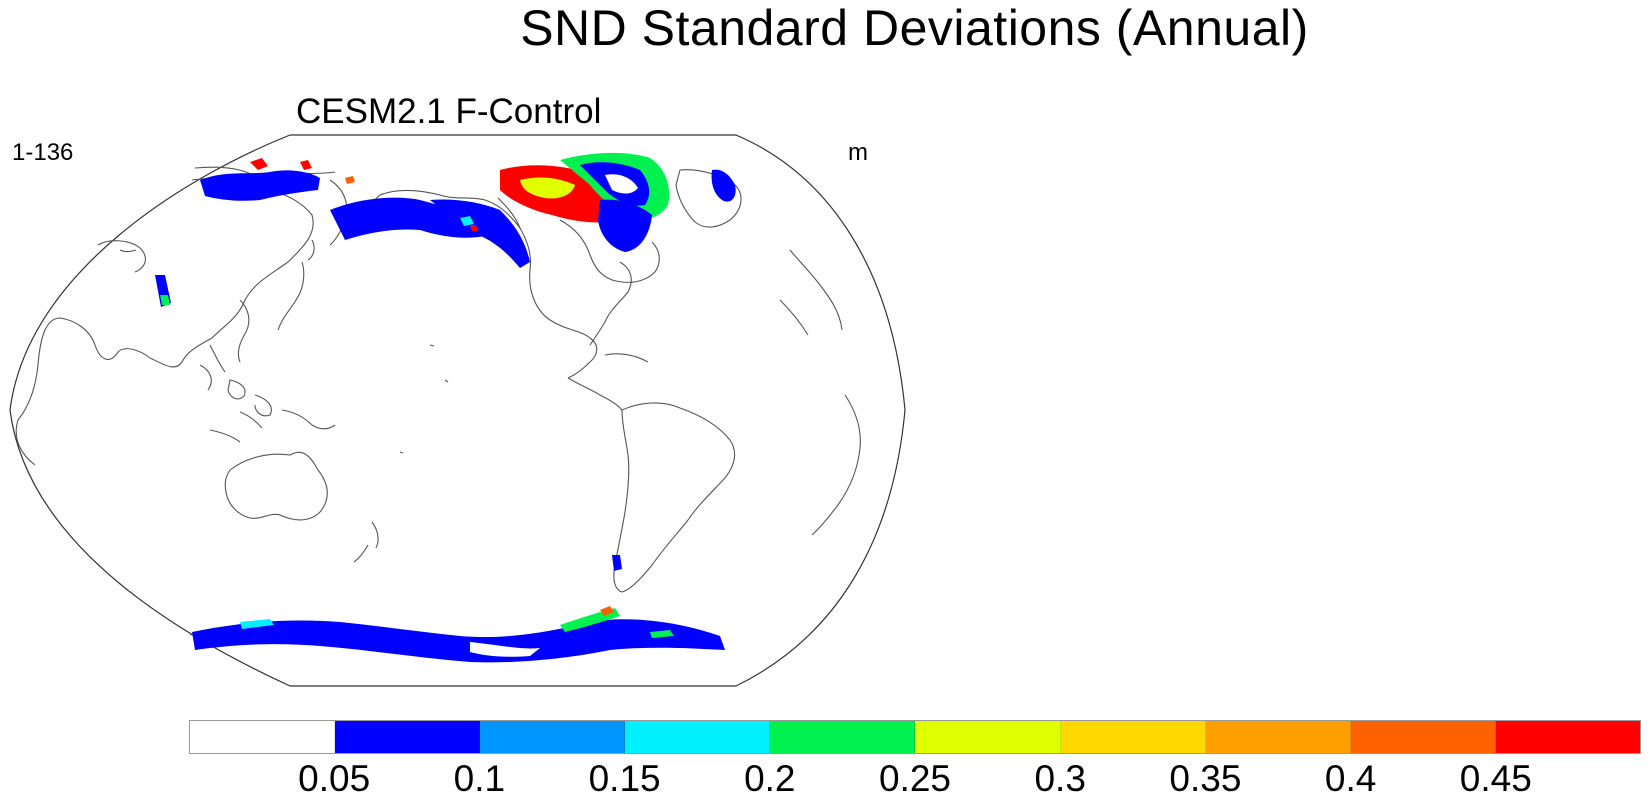 The image size is (1649, 803). I want to click on colorbar-tick-label: 0.1, so click(479, 778).